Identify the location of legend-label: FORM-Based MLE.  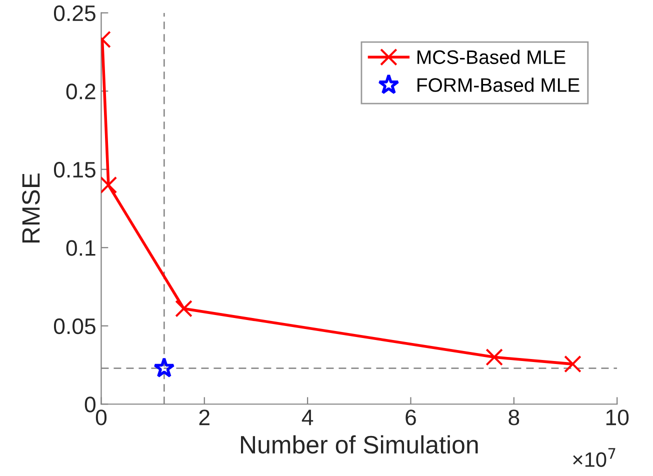
(499, 85).